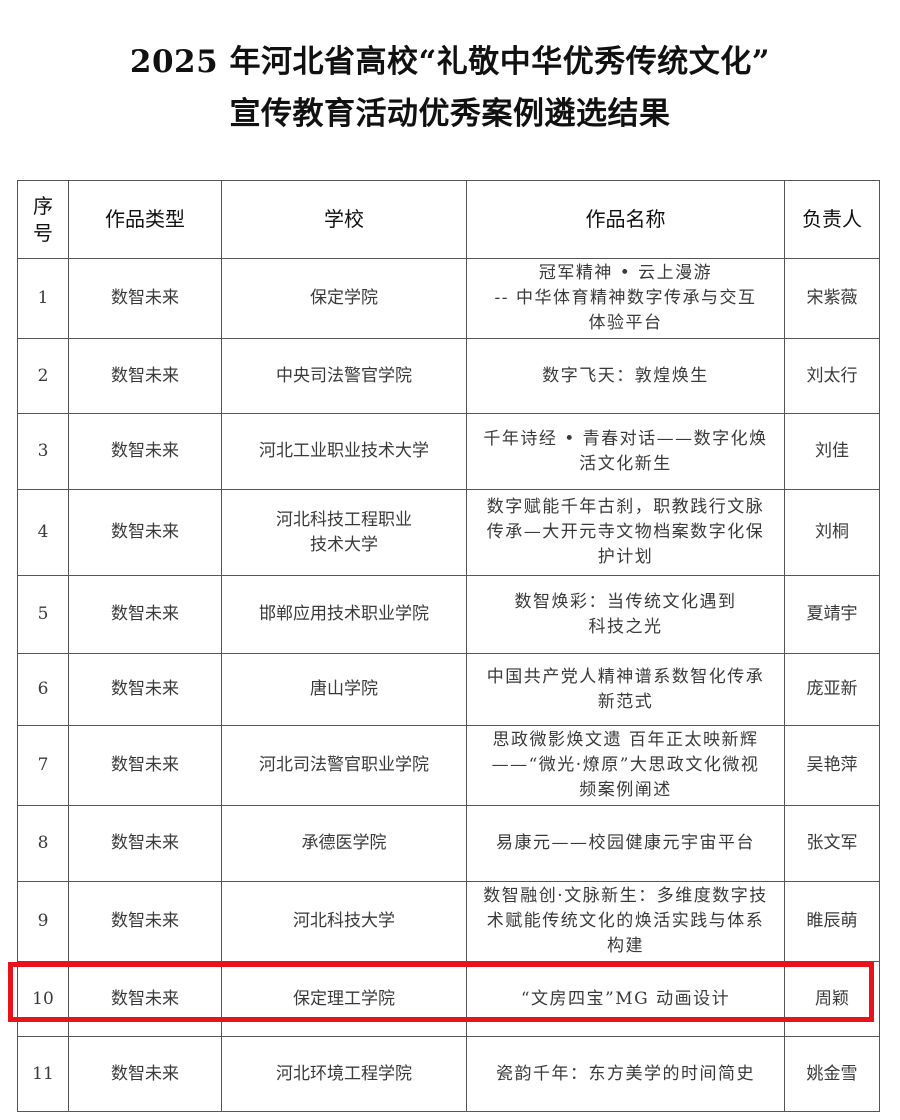 The height and width of the screenshot is (1120, 900). Describe the element at coordinates (43, 298) in the screenshot. I see `cell-no: 1` at that location.